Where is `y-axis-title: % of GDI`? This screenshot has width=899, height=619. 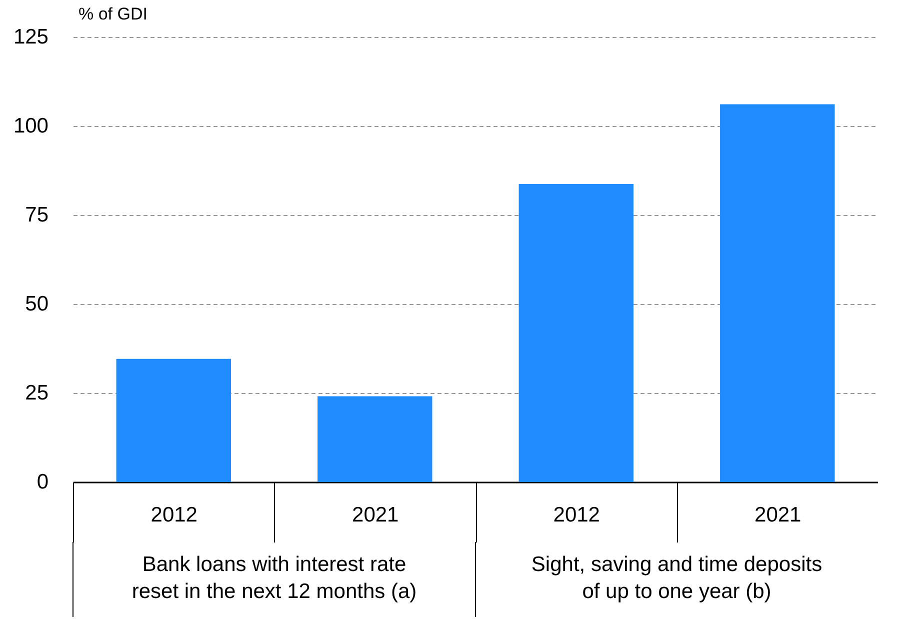
y-axis-title: % of GDI is located at coordinates (113, 14).